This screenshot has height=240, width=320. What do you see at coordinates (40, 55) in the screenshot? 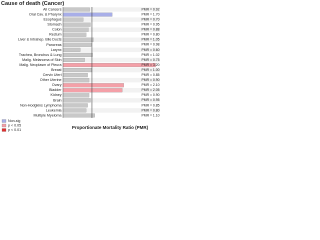
I see `category-label: Trachea, Bronchus & Lung` at bounding box center [40, 55].